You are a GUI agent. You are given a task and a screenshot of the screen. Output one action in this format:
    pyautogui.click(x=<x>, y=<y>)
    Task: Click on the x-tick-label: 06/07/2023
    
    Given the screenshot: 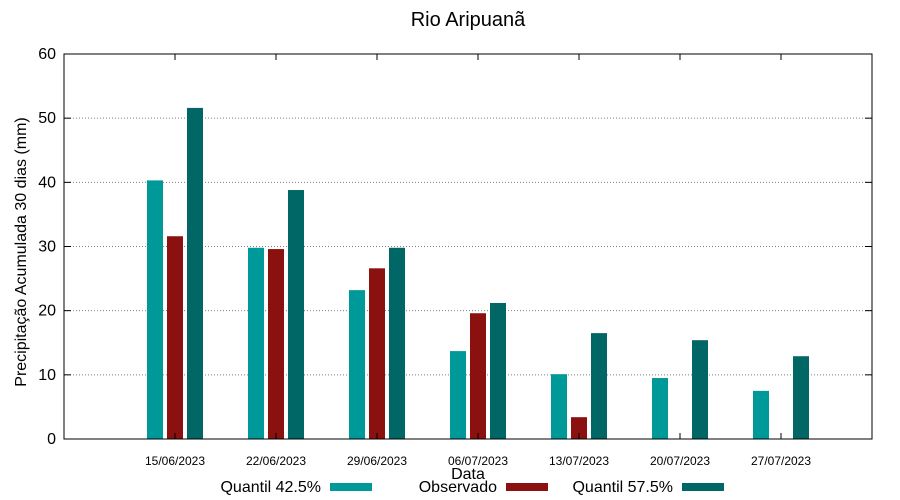 What is the action you would take?
    pyautogui.click(x=478, y=461)
    